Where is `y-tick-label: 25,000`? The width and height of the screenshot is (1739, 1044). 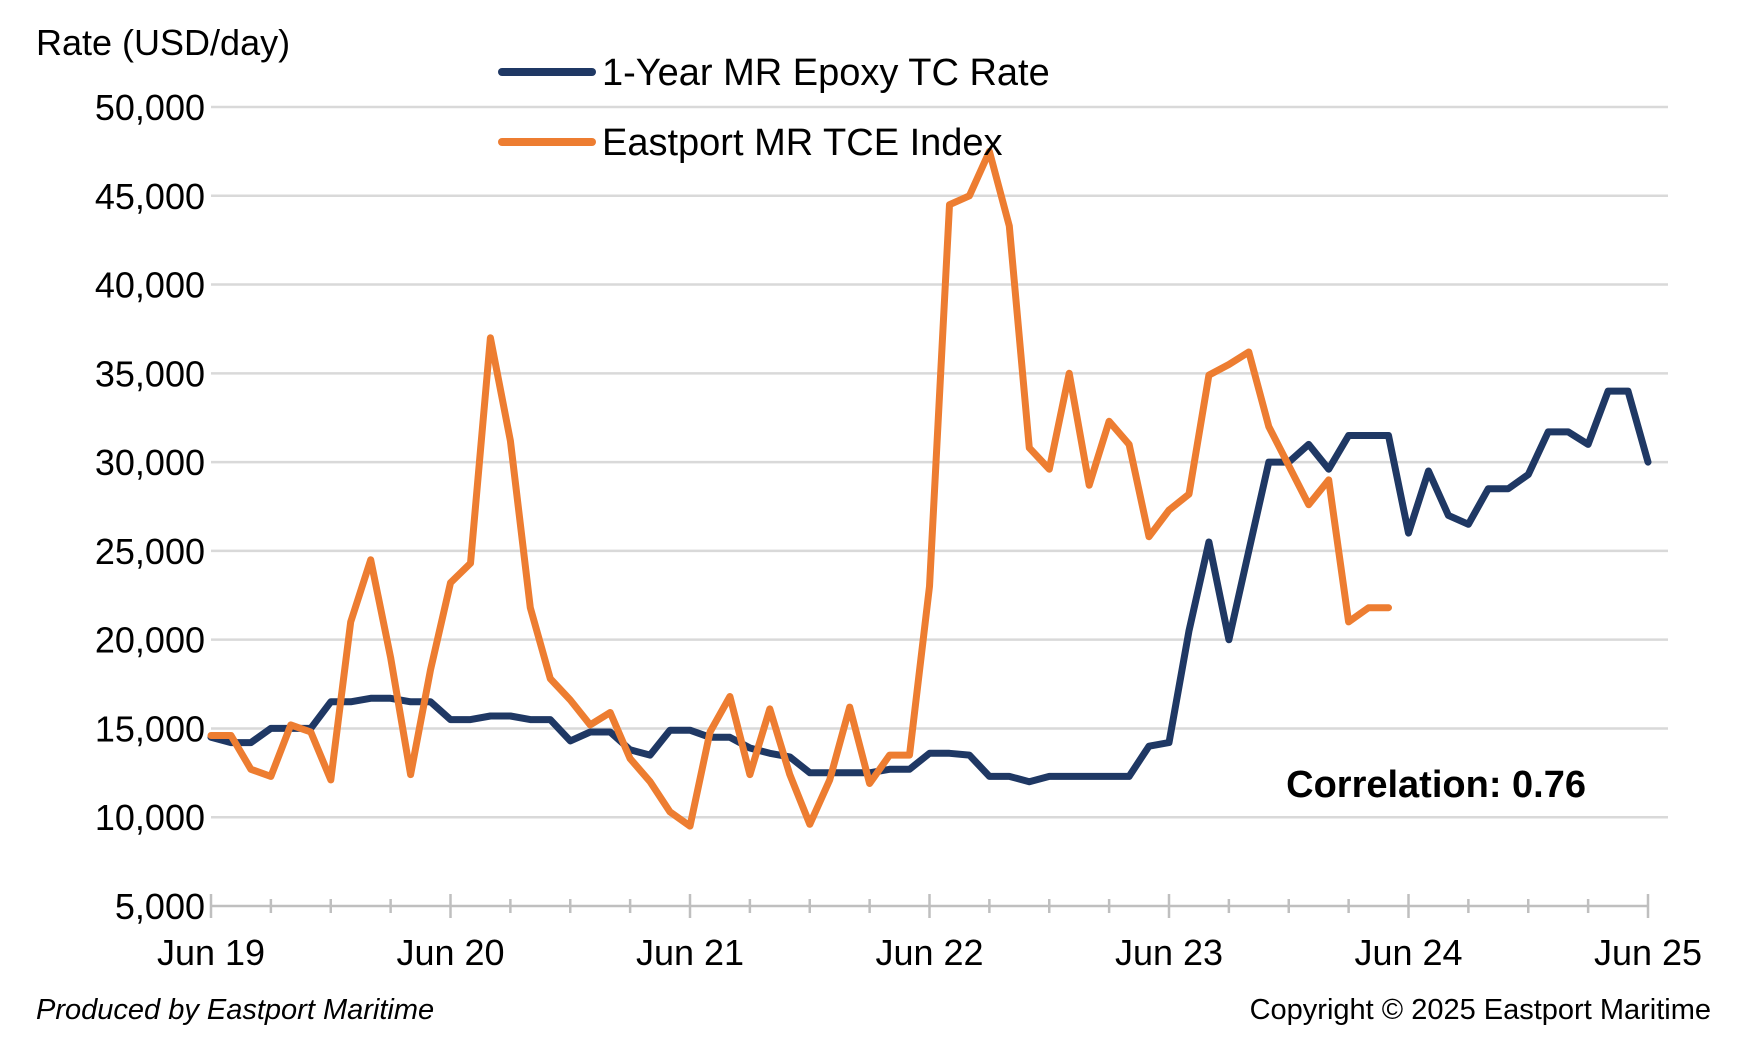
y-tick-label: 25,000 is located at coordinates (150, 551).